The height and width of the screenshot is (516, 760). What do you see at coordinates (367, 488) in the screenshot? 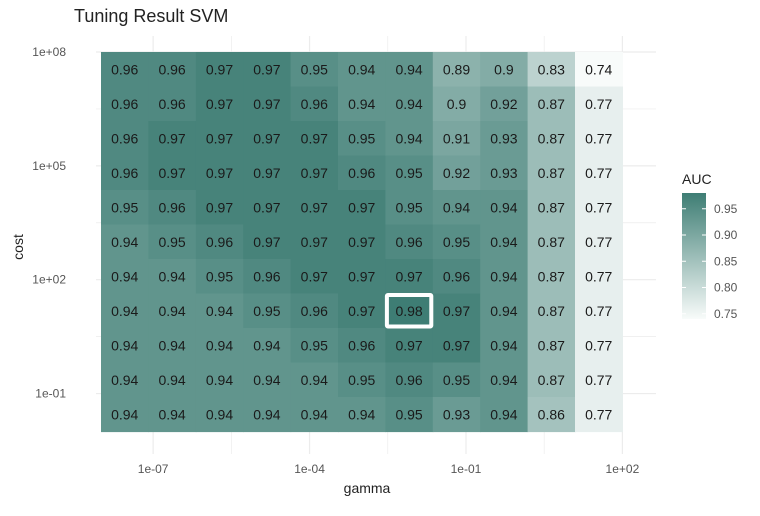
I see `x-axis-label: gamma` at bounding box center [367, 488].